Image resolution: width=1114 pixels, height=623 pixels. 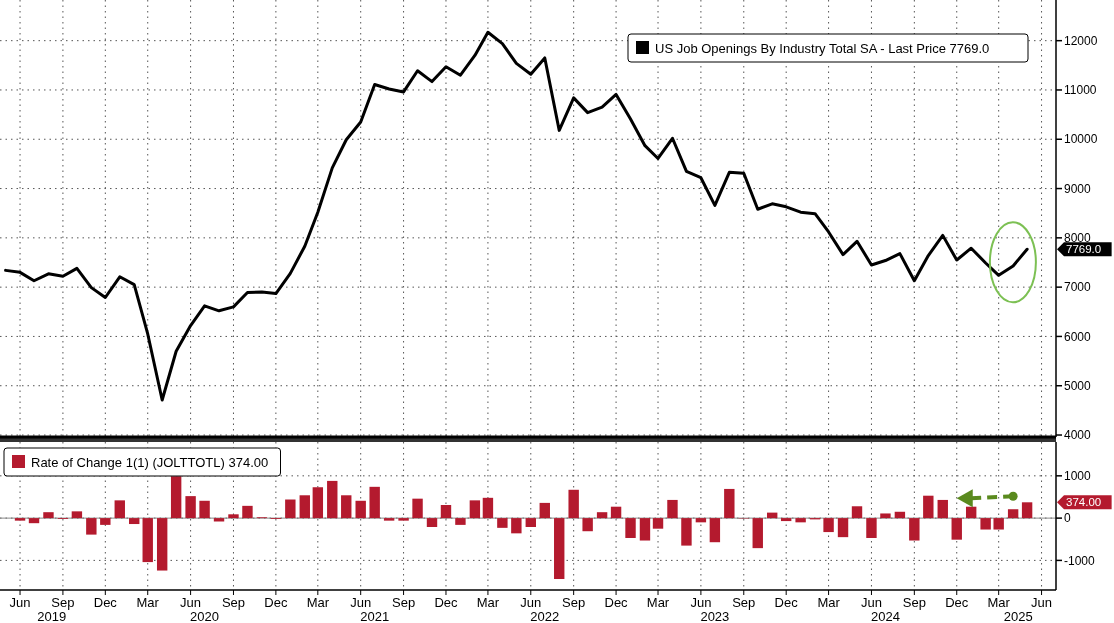 I want to click on y-tick-label: 9000, so click(x=1078, y=188).